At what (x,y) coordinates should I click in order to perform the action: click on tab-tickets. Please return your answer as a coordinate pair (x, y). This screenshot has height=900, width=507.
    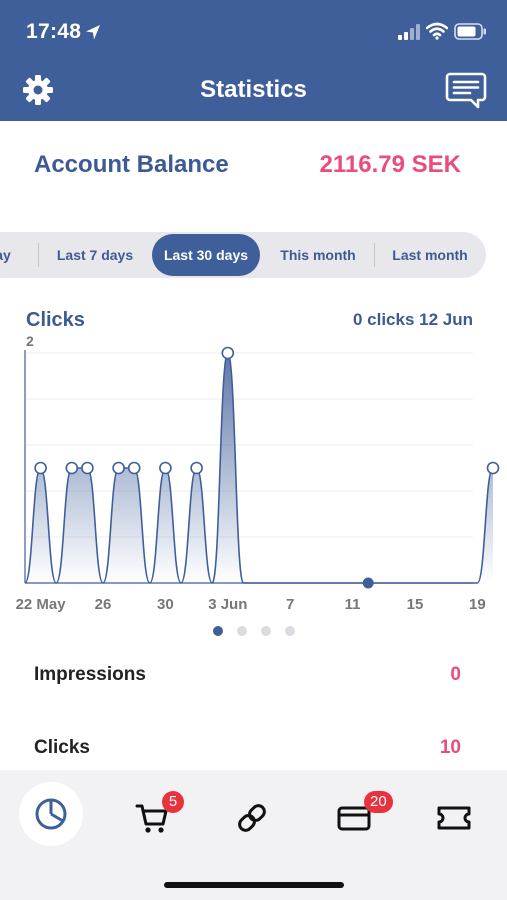
    Looking at the image, I should click on (456, 817).